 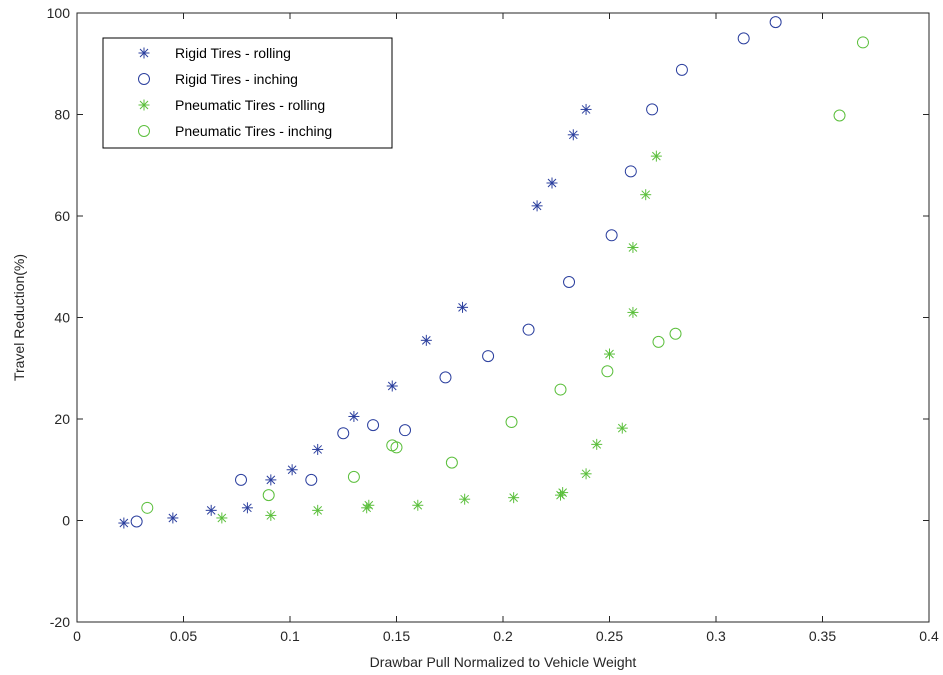 I want to click on legend-entry: Rigid Tires - rolling, so click(x=214, y=53).